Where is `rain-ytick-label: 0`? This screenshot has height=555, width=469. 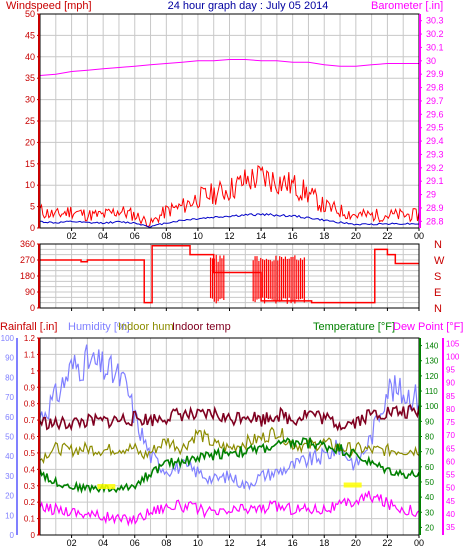 rain-ytick-label: 0 is located at coordinates (33, 535).